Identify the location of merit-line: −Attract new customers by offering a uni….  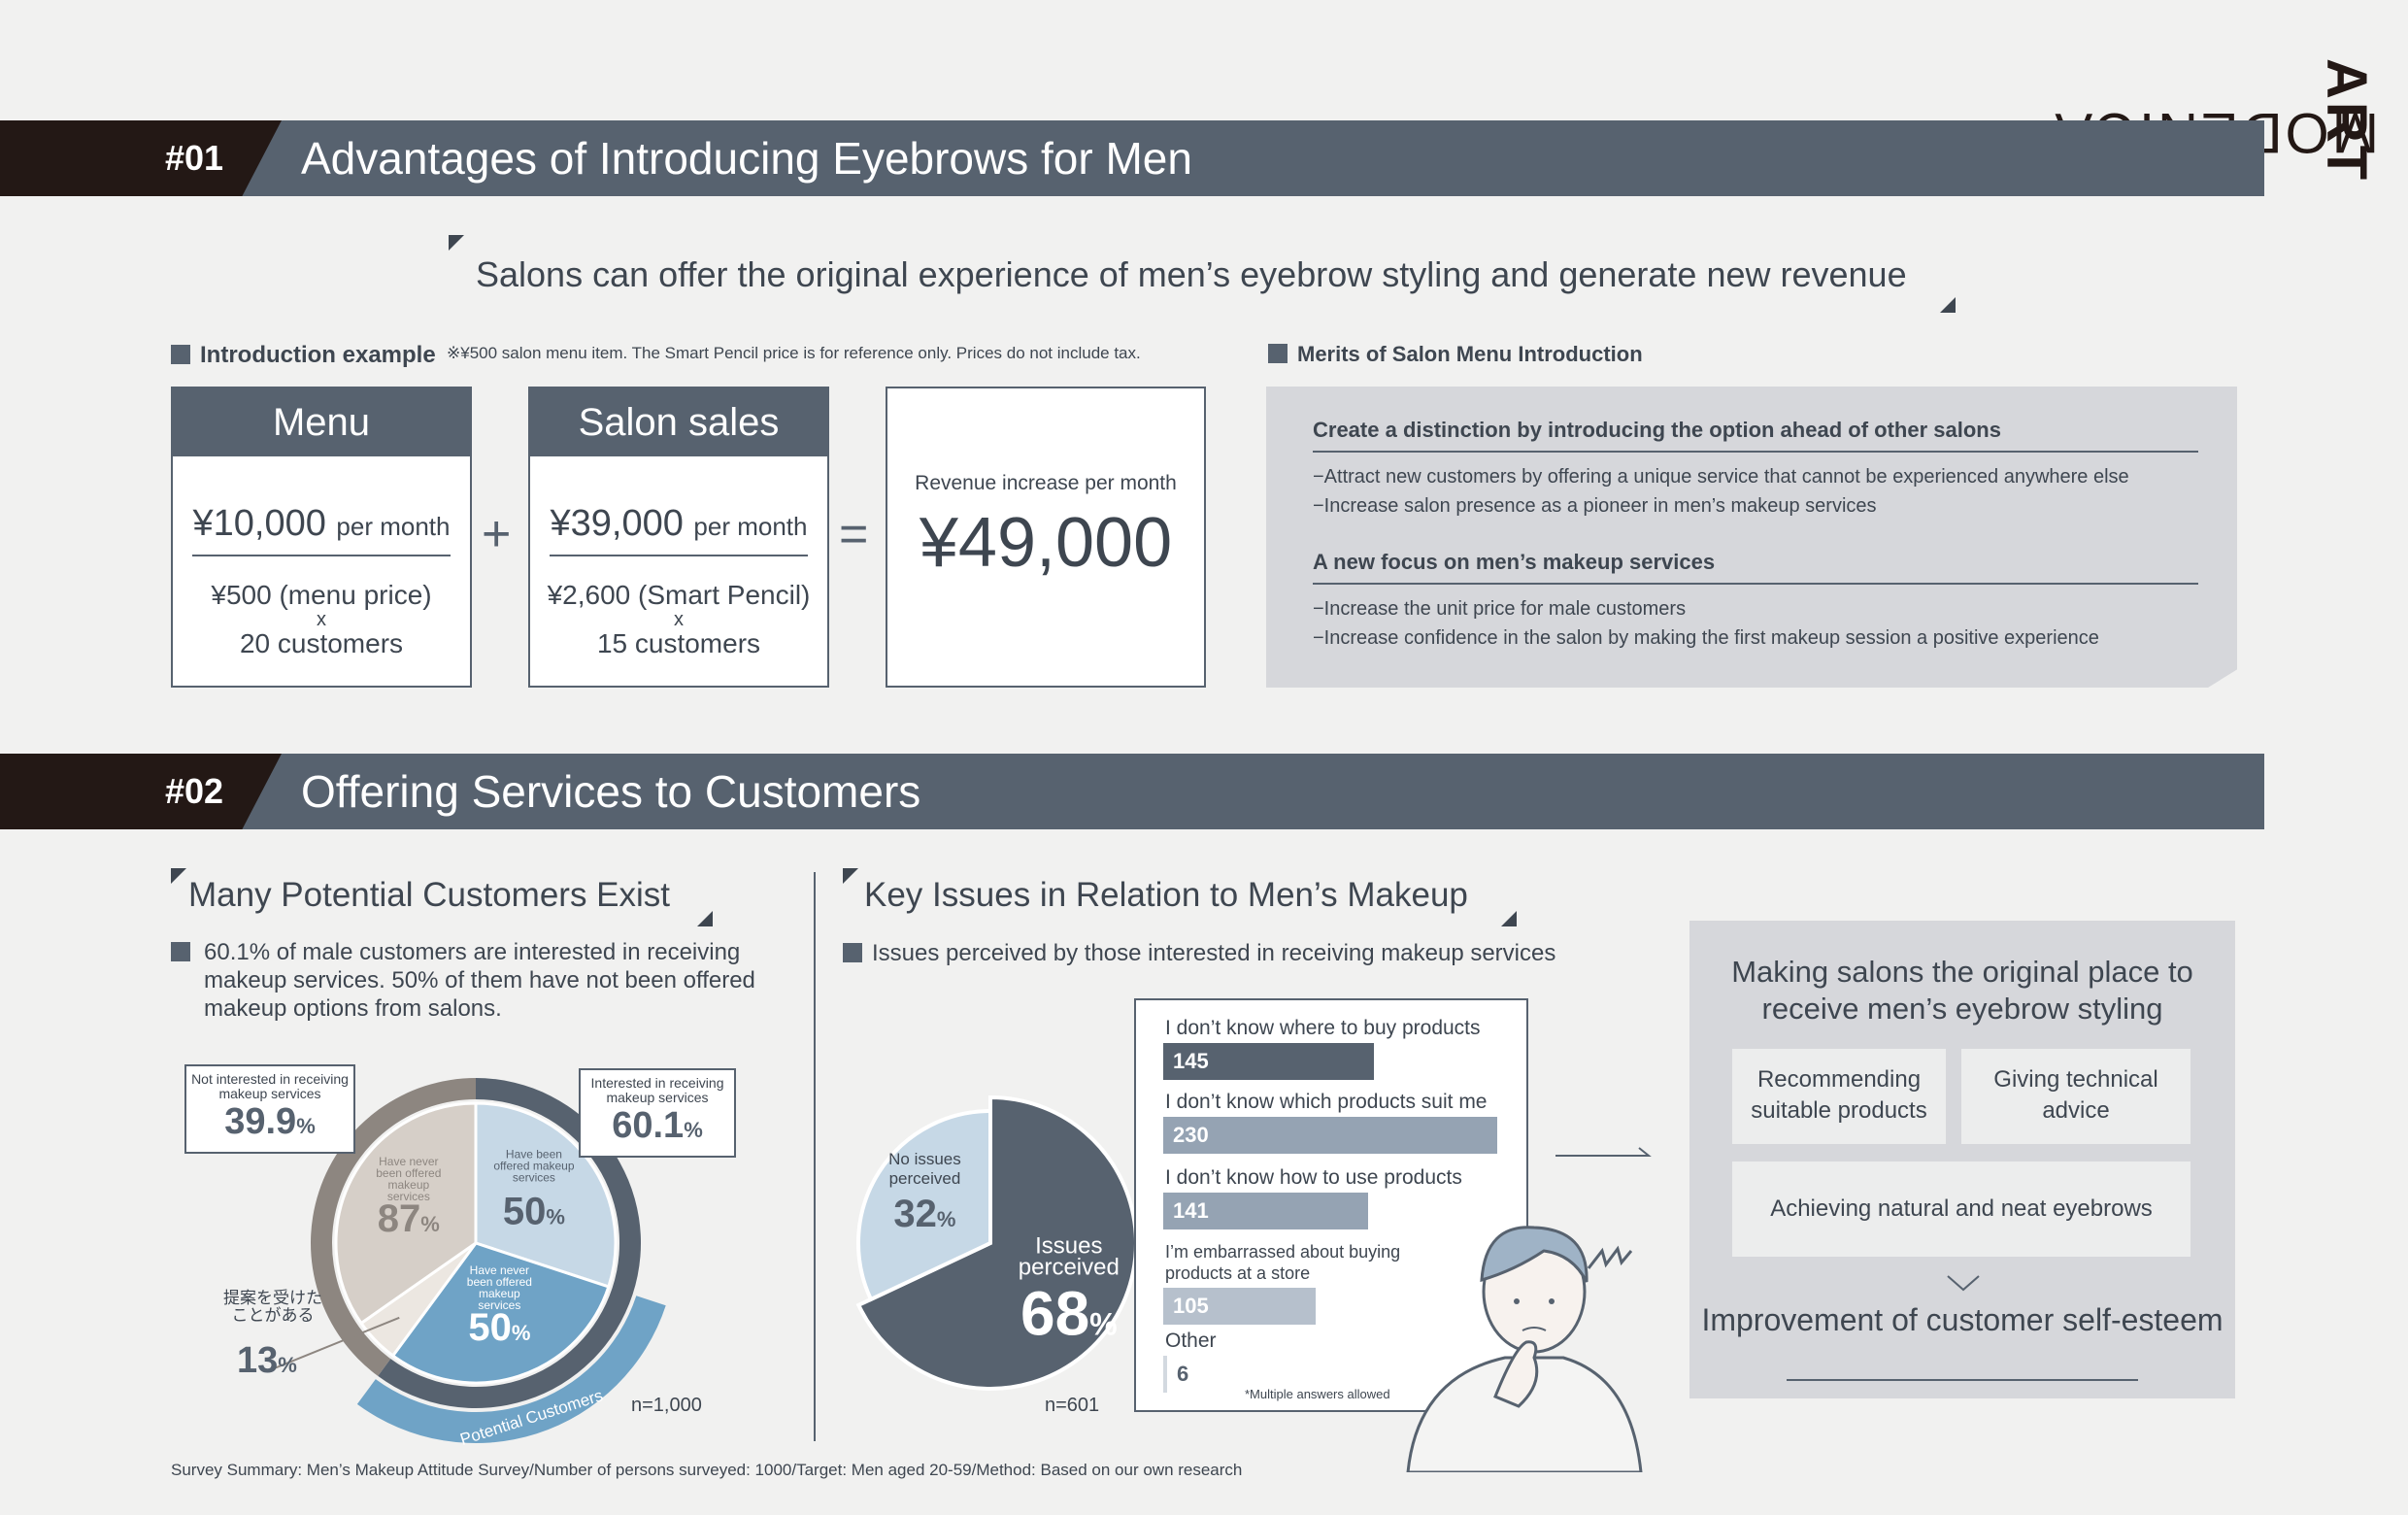
(1721, 477).